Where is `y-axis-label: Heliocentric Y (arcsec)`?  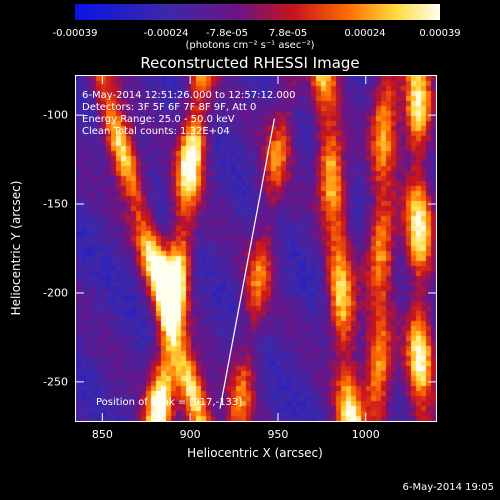 y-axis-label: Heliocentric Y (arcsec) is located at coordinates (16, 248).